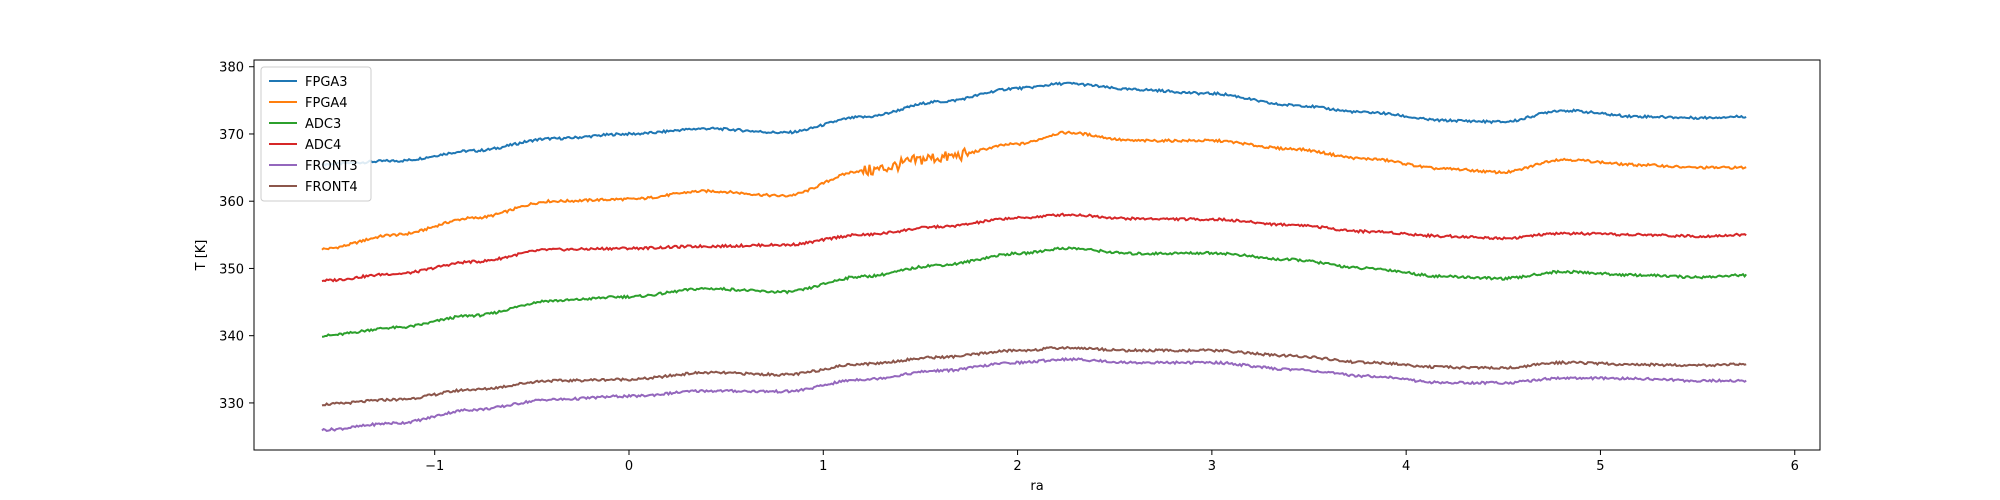 Image resolution: width=2000 pixels, height=500 pixels. I want to click on y-tick-label: 340, so click(231, 337).